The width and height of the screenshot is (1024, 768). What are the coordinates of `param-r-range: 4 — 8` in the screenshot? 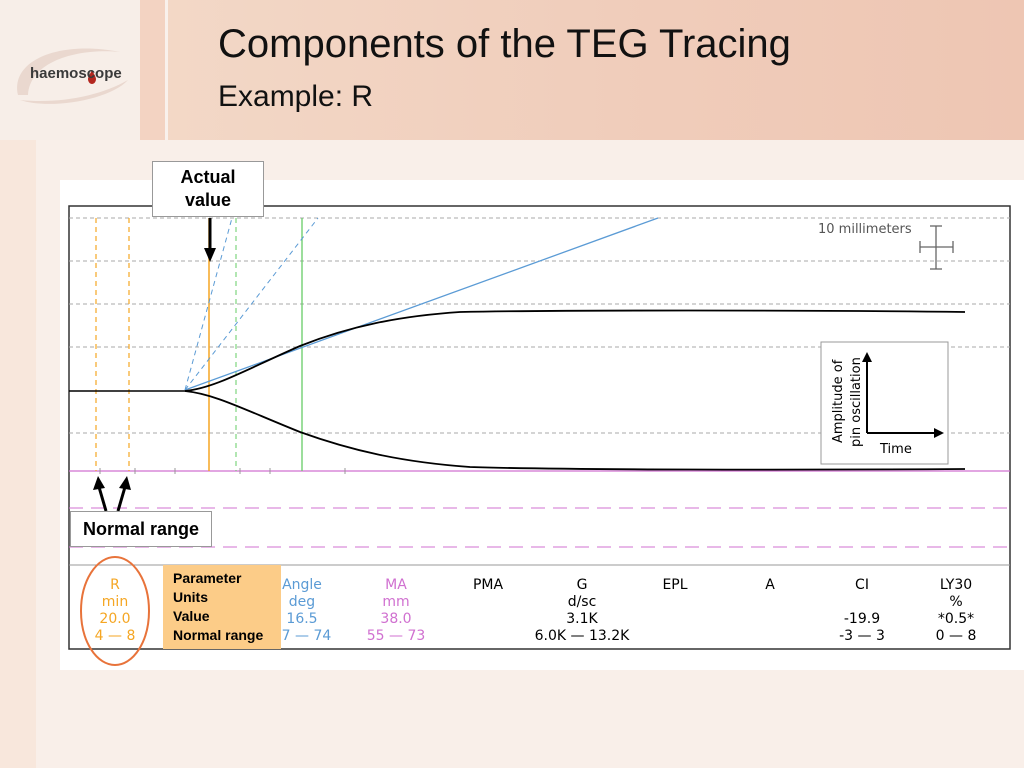 It's located at (115, 636).